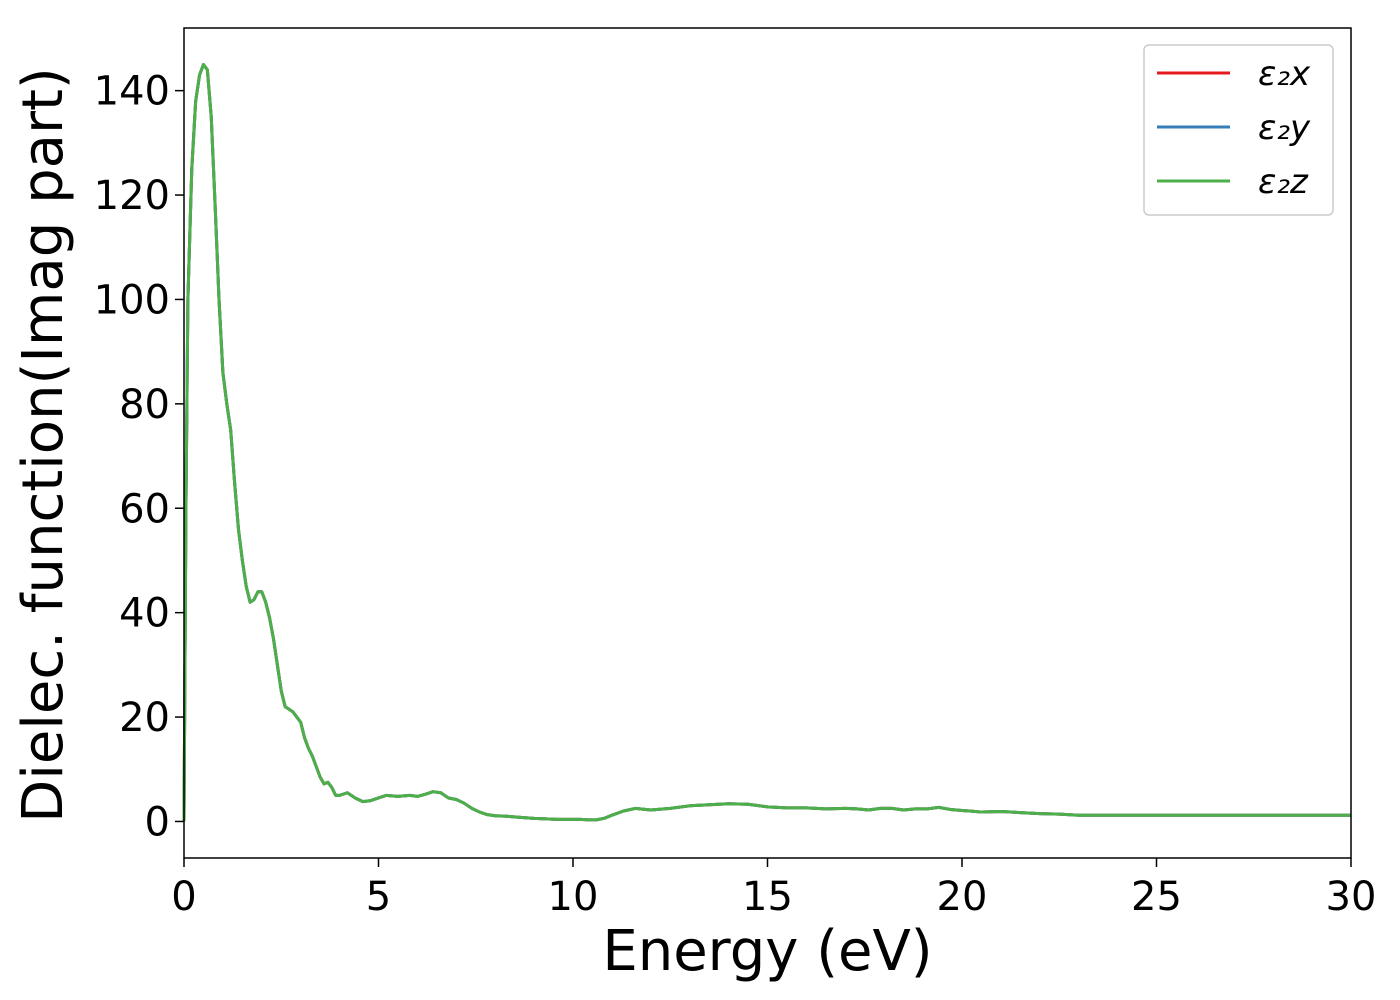  What do you see at coordinates (767, 897) in the screenshot?
I see `x-tick-label: 15` at bounding box center [767, 897].